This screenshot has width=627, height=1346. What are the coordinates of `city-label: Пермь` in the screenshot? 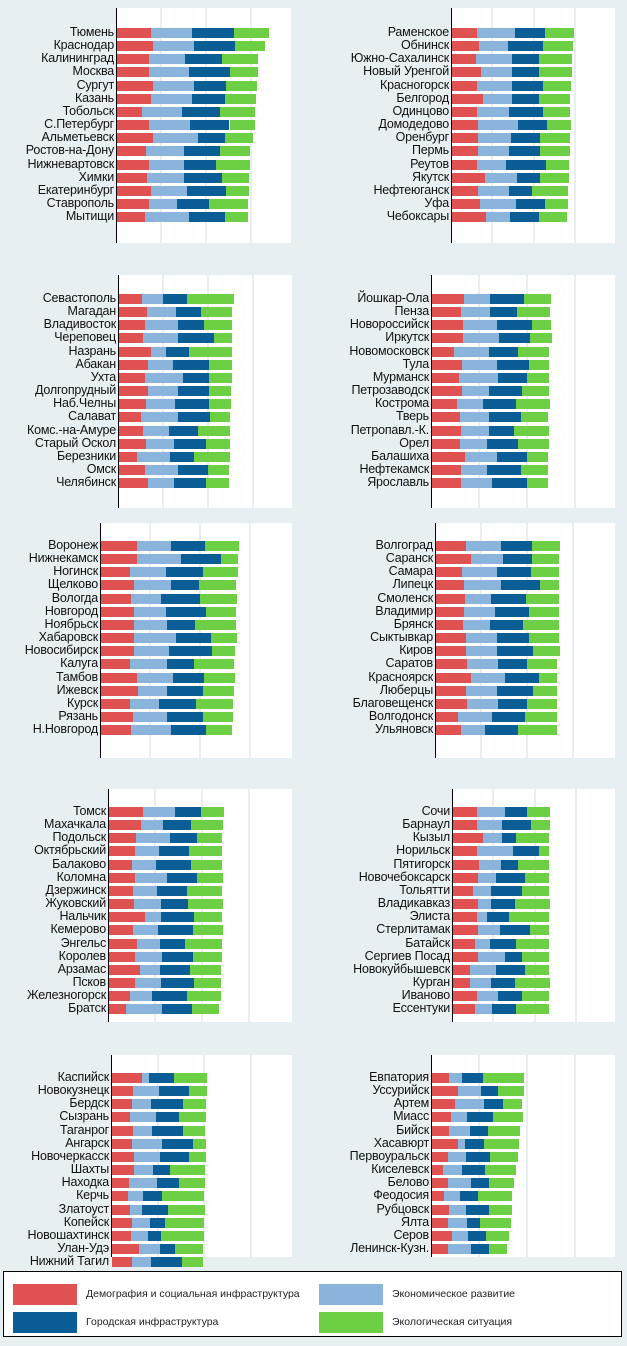 It's located at (430, 150).